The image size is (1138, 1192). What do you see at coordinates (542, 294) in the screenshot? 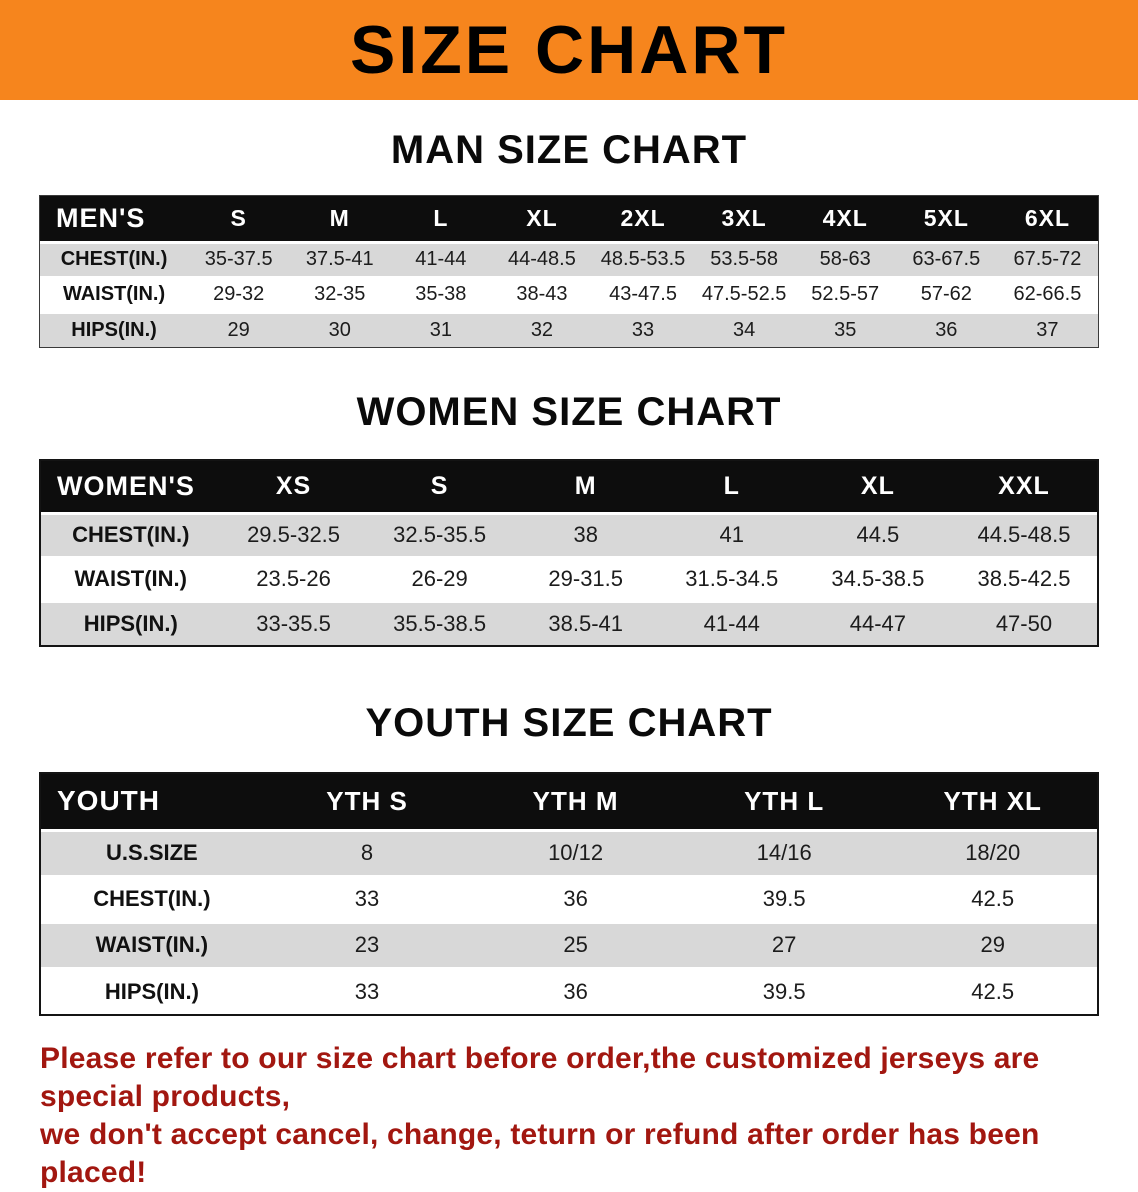
I see `size-value-cell: 38-43` at bounding box center [542, 294].